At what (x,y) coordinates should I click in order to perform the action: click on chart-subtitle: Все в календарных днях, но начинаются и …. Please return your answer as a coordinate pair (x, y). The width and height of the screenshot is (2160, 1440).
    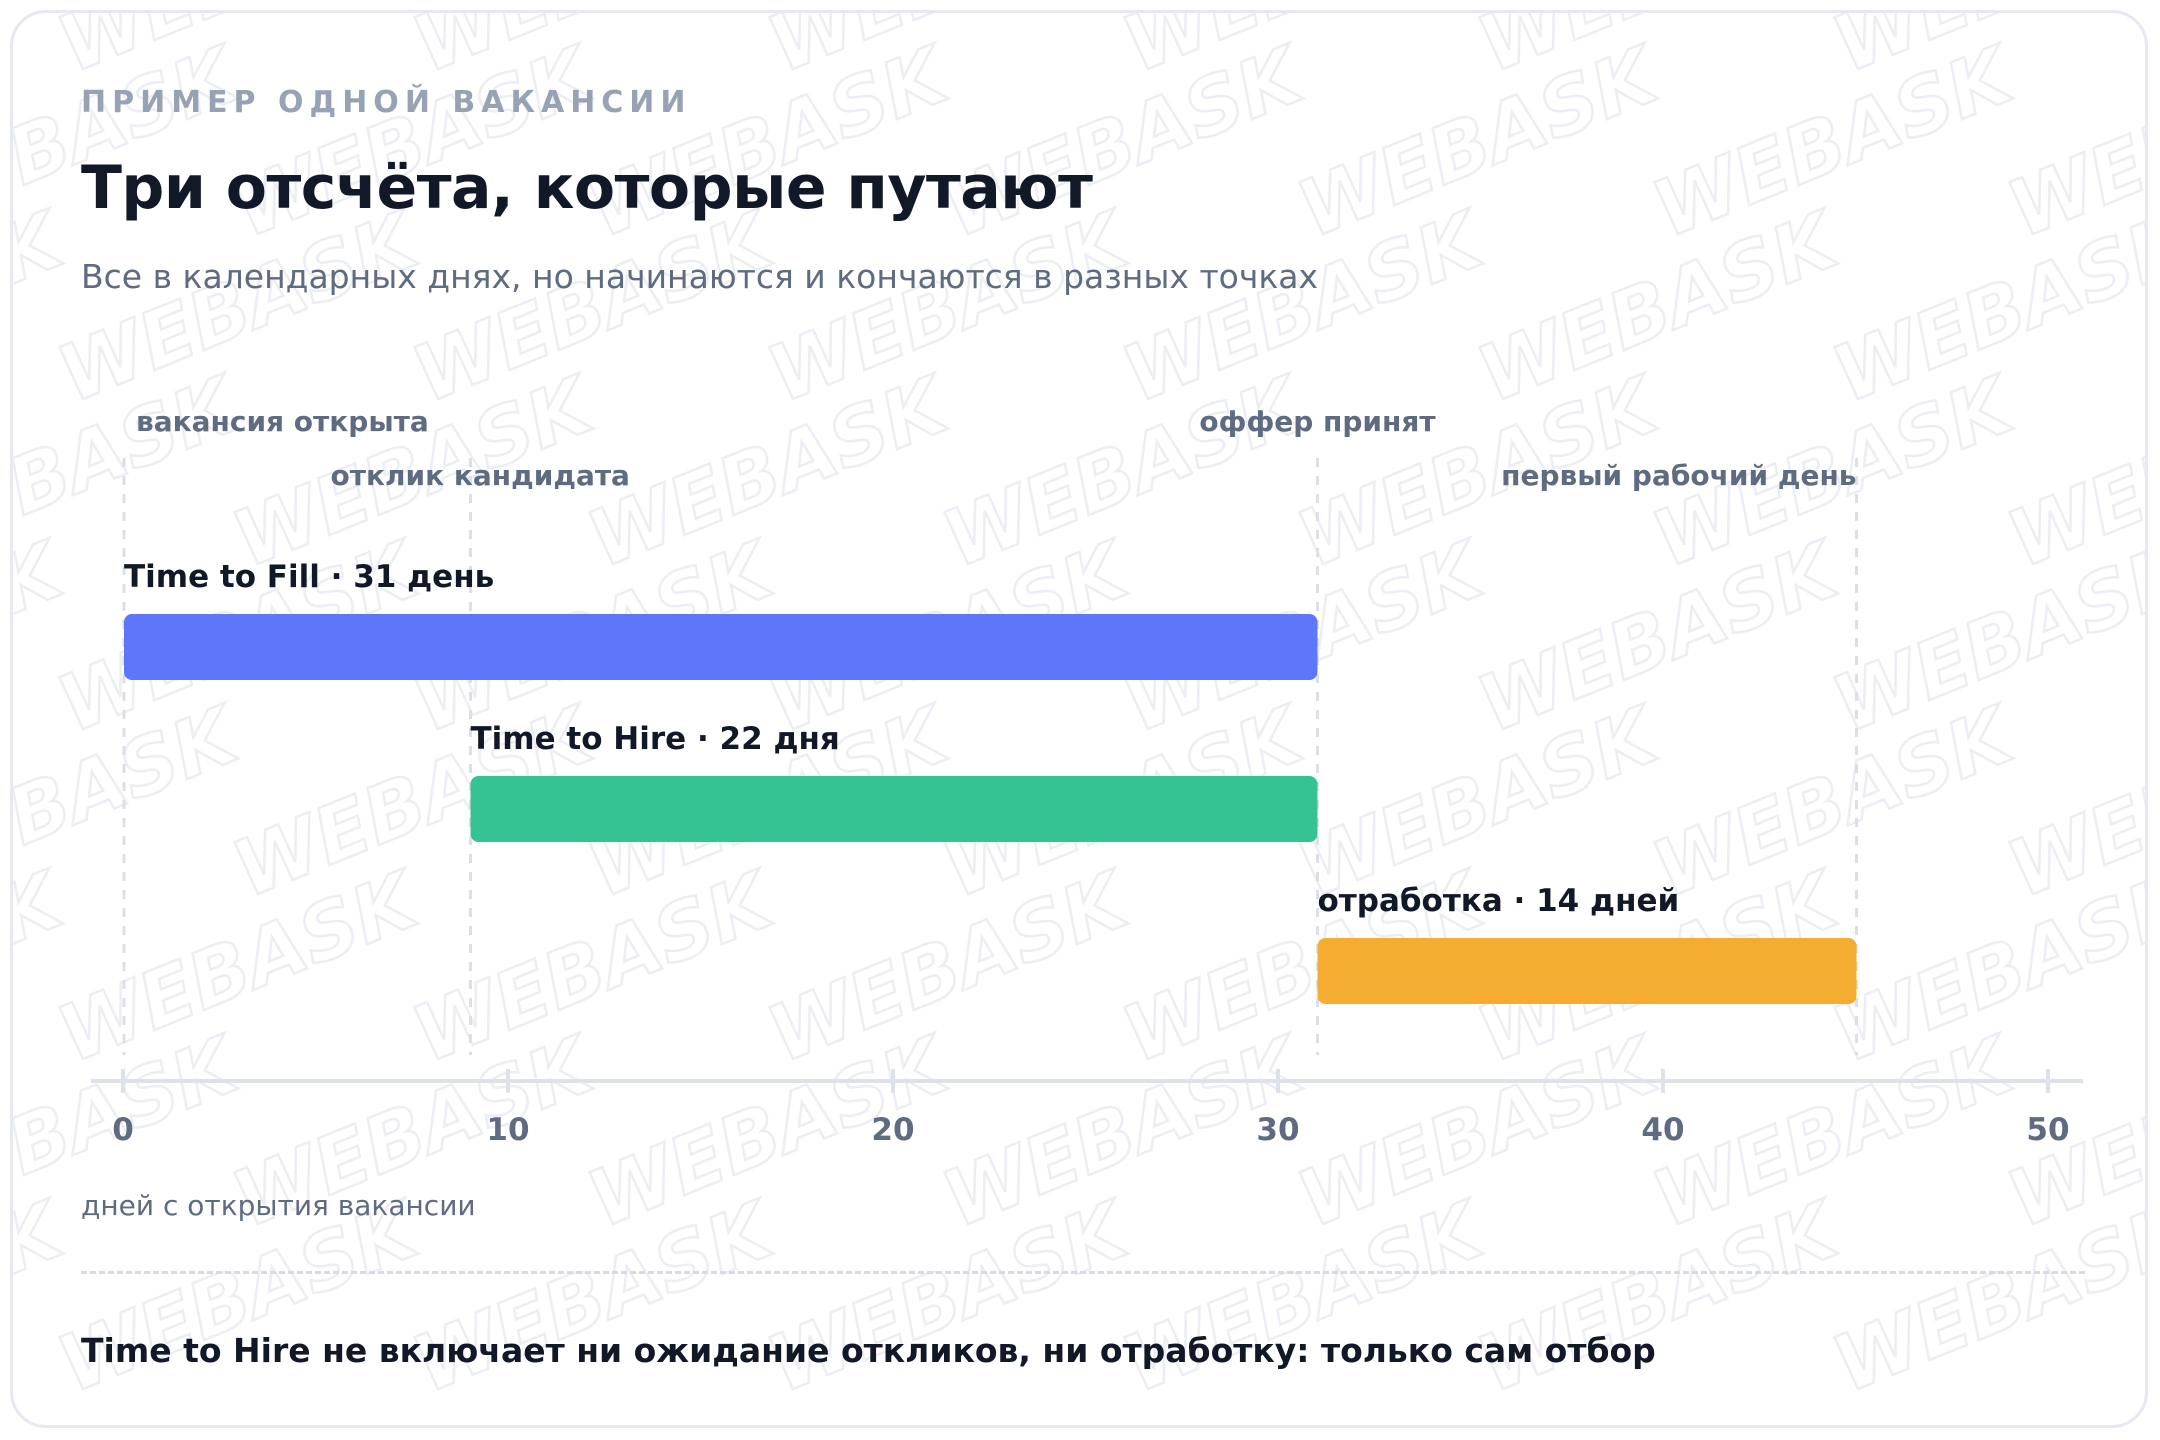
    Looking at the image, I should click on (700, 276).